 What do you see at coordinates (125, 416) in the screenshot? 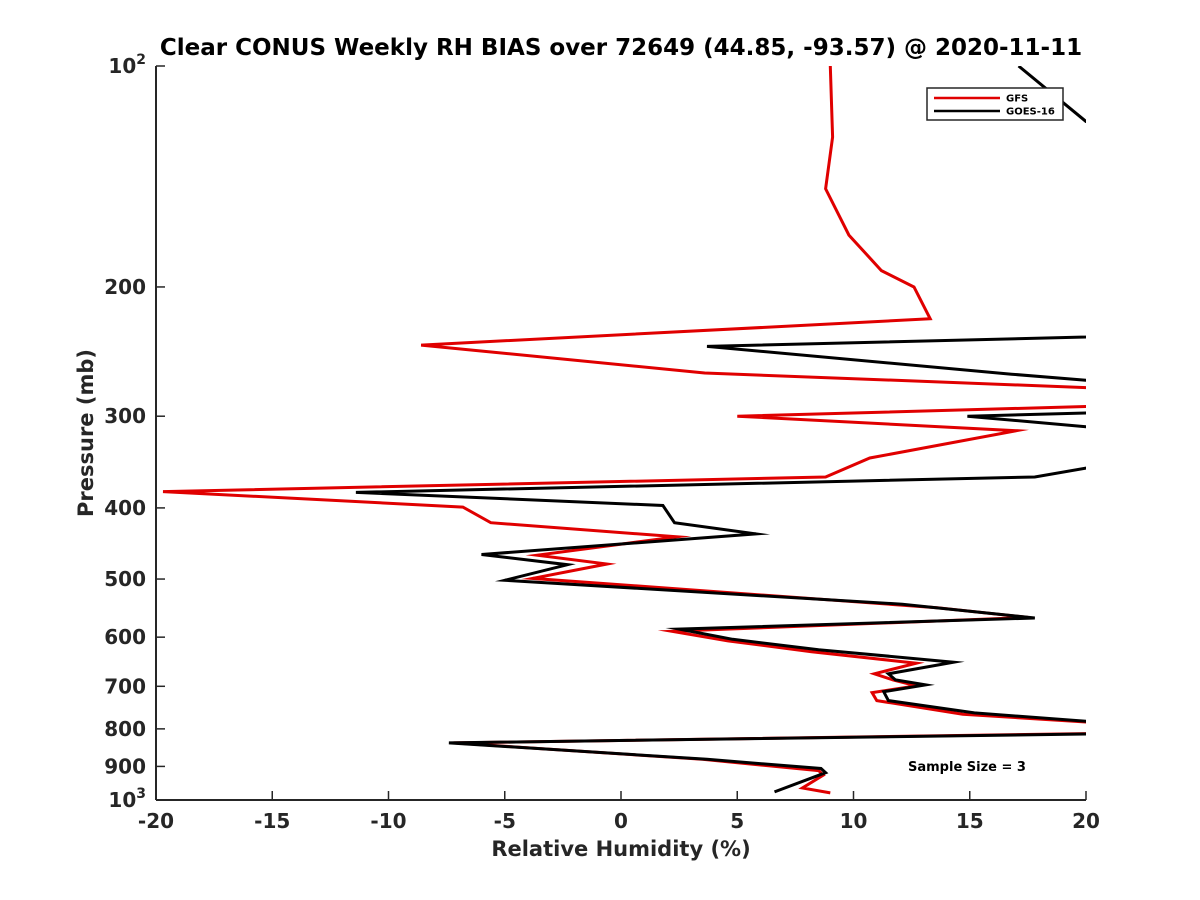
I see `y-tick-label: 300` at bounding box center [125, 416].